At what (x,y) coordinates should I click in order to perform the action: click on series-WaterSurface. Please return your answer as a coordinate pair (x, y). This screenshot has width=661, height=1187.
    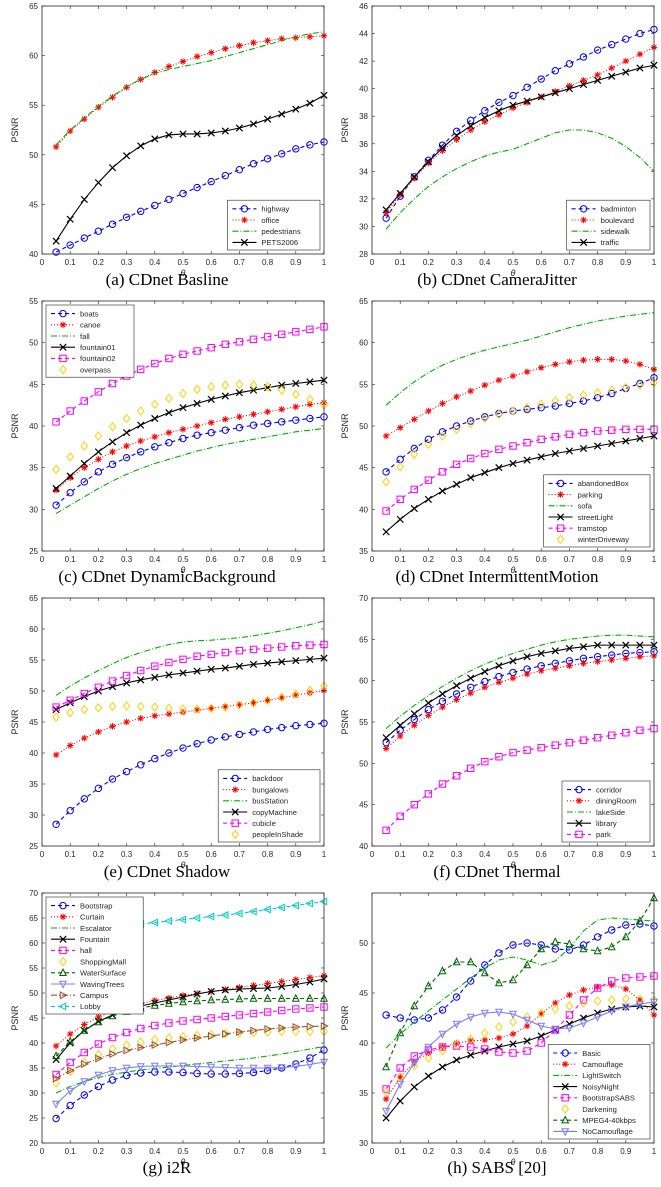
    Looking at the image, I should click on (190, 1026).